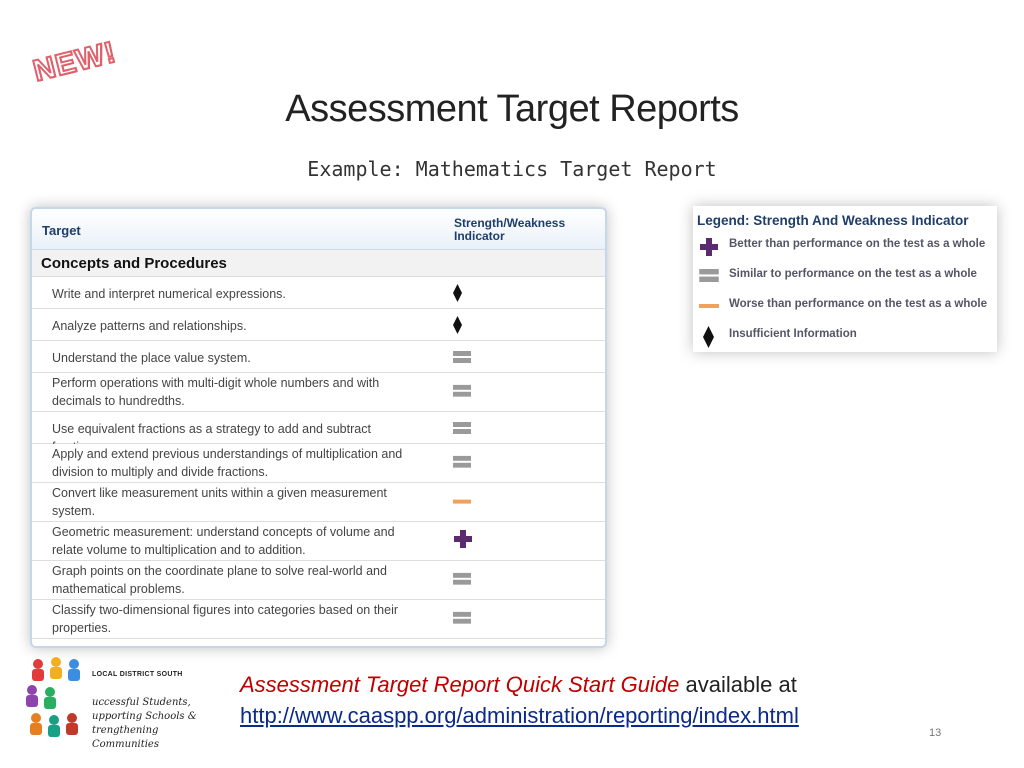 This screenshot has width=1024, height=768. What do you see at coordinates (149, 326) in the screenshot?
I see `target-description: Analyze patterns and relationships.` at bounding box center [149, 326].